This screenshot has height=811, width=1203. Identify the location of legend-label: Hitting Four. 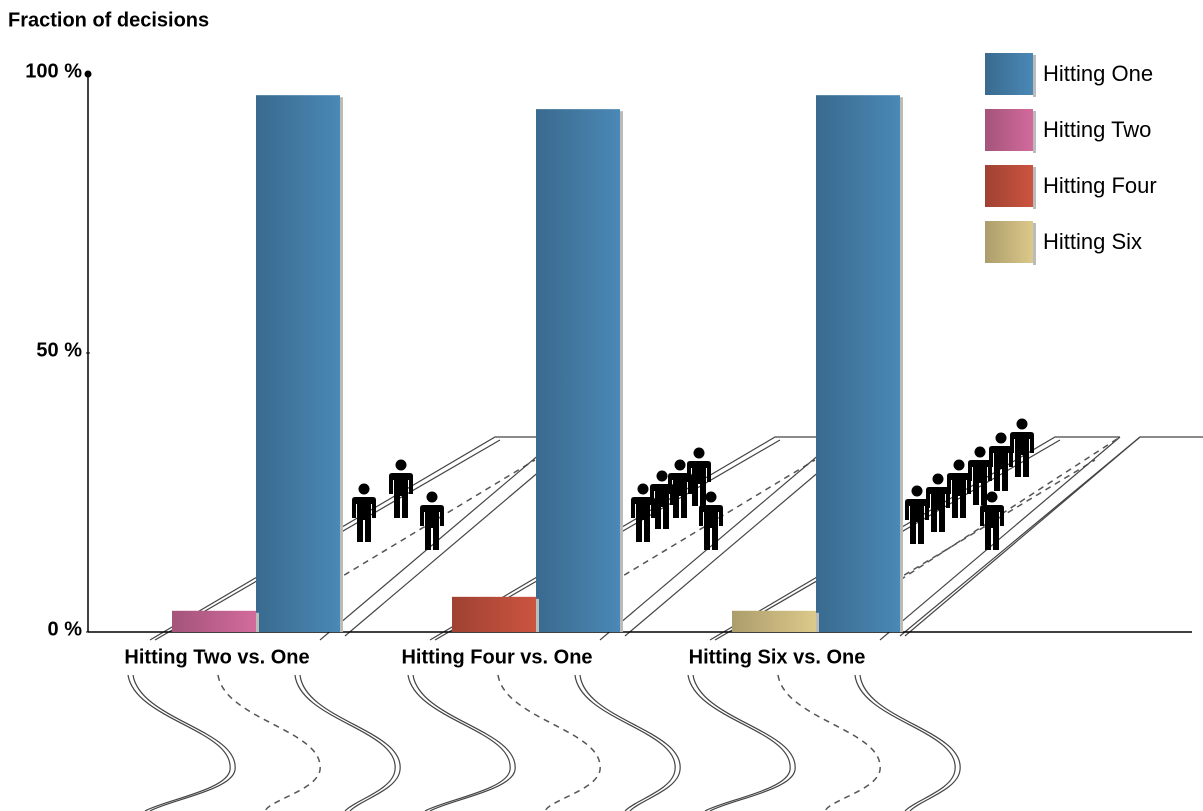
(1100, 185).